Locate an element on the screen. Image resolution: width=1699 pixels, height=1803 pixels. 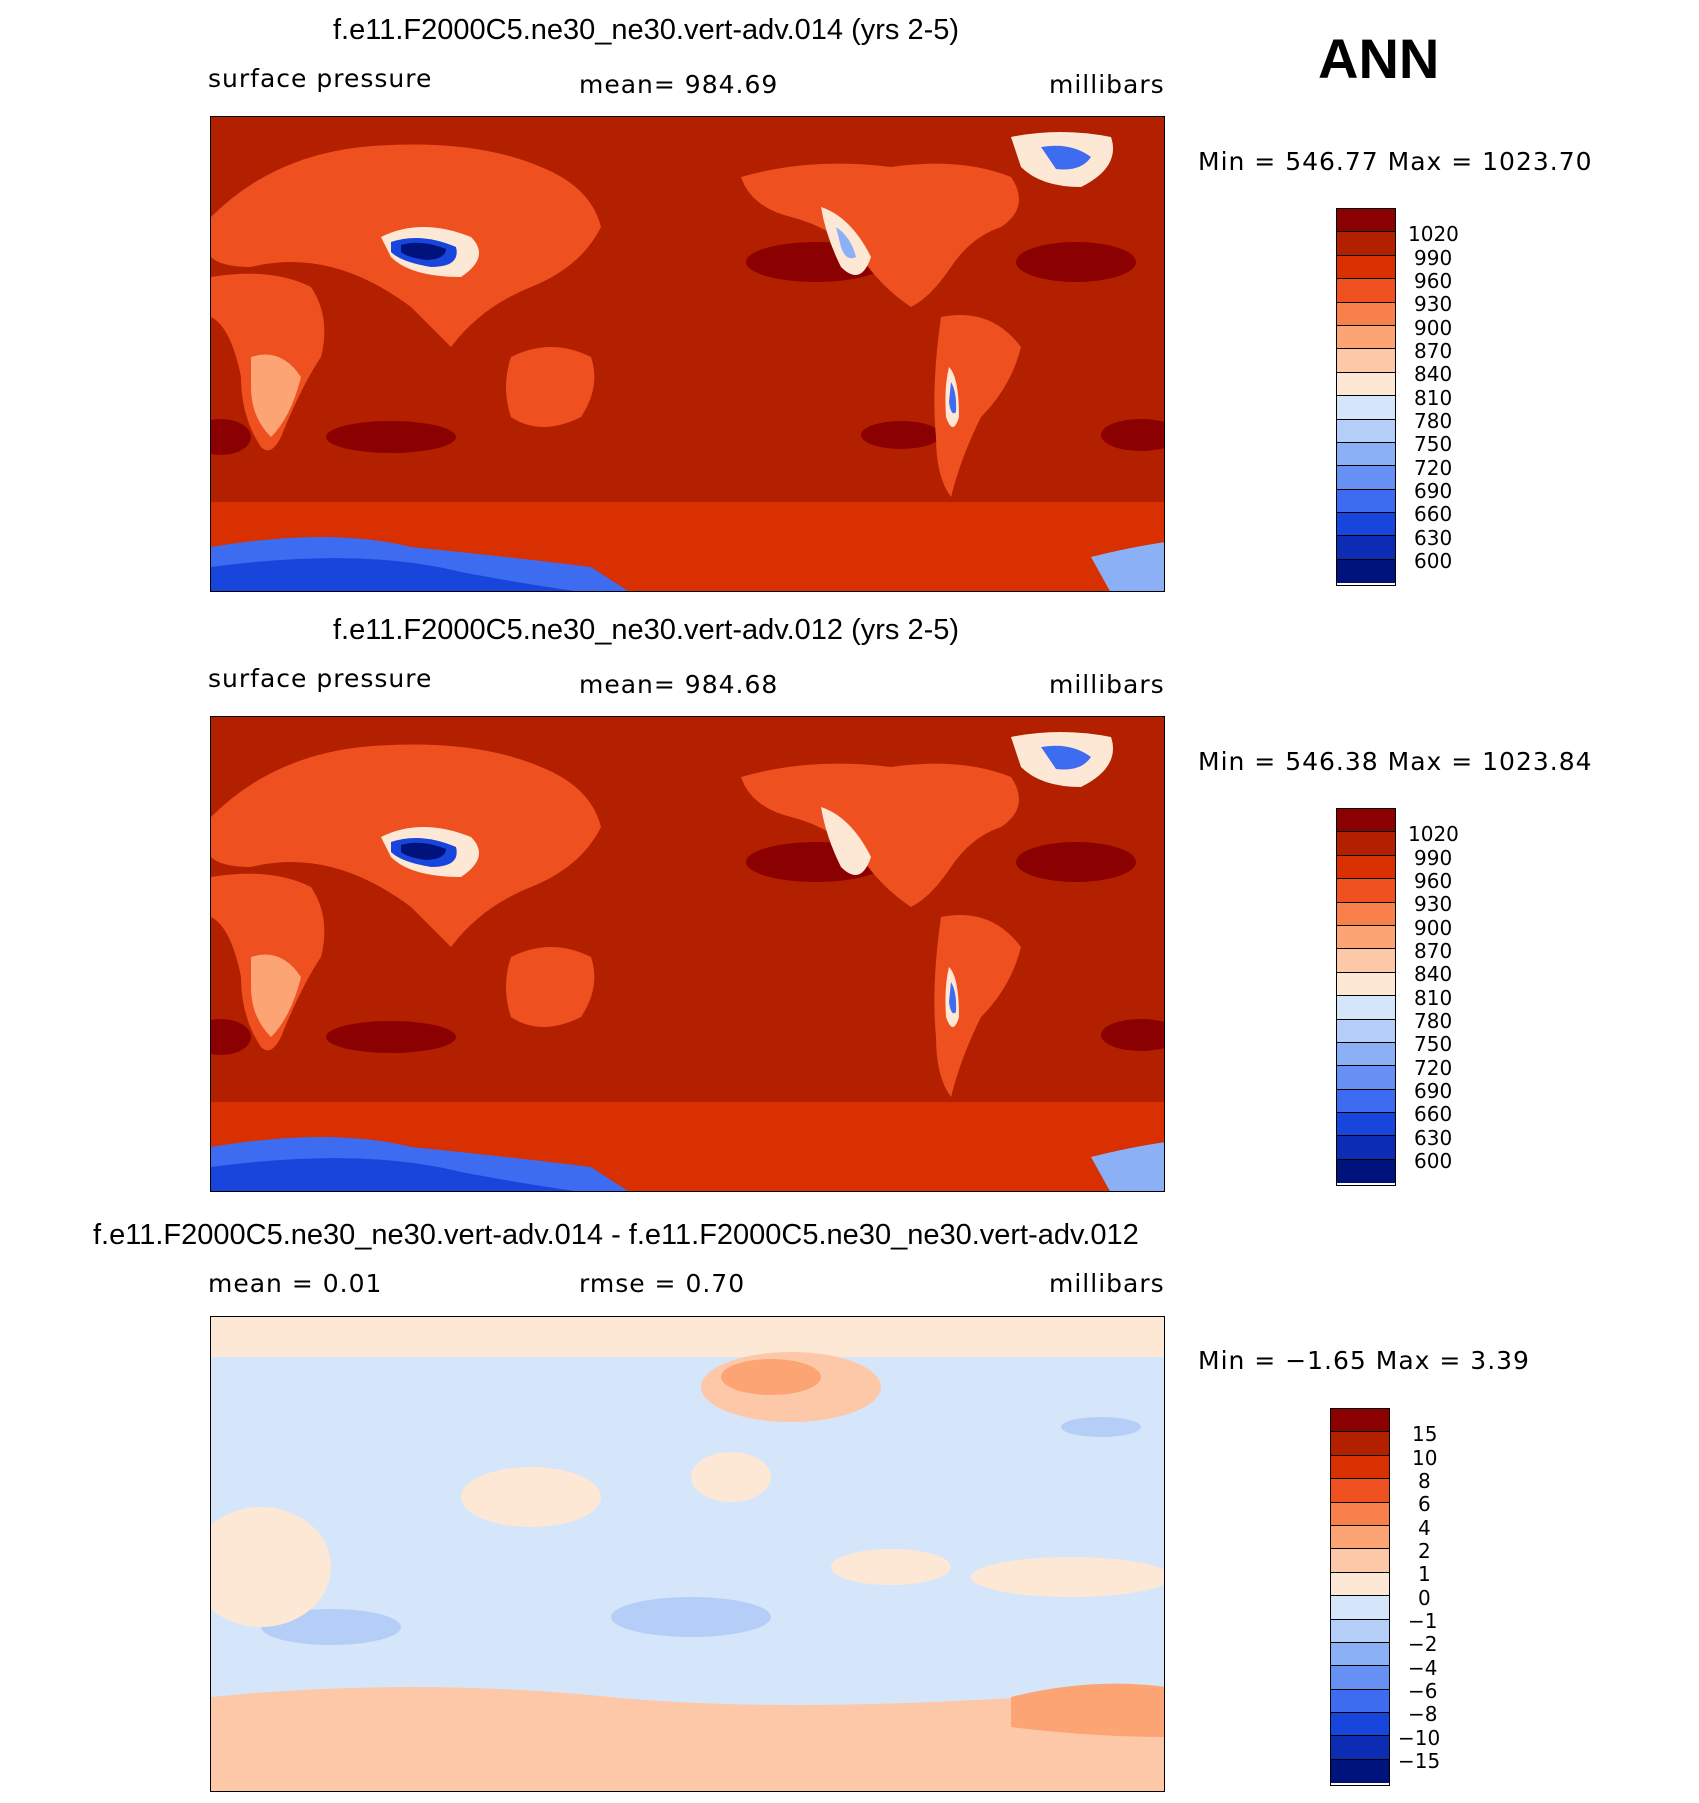
panel3-cb-label: −15 is located at coordinates (1419, 1761).